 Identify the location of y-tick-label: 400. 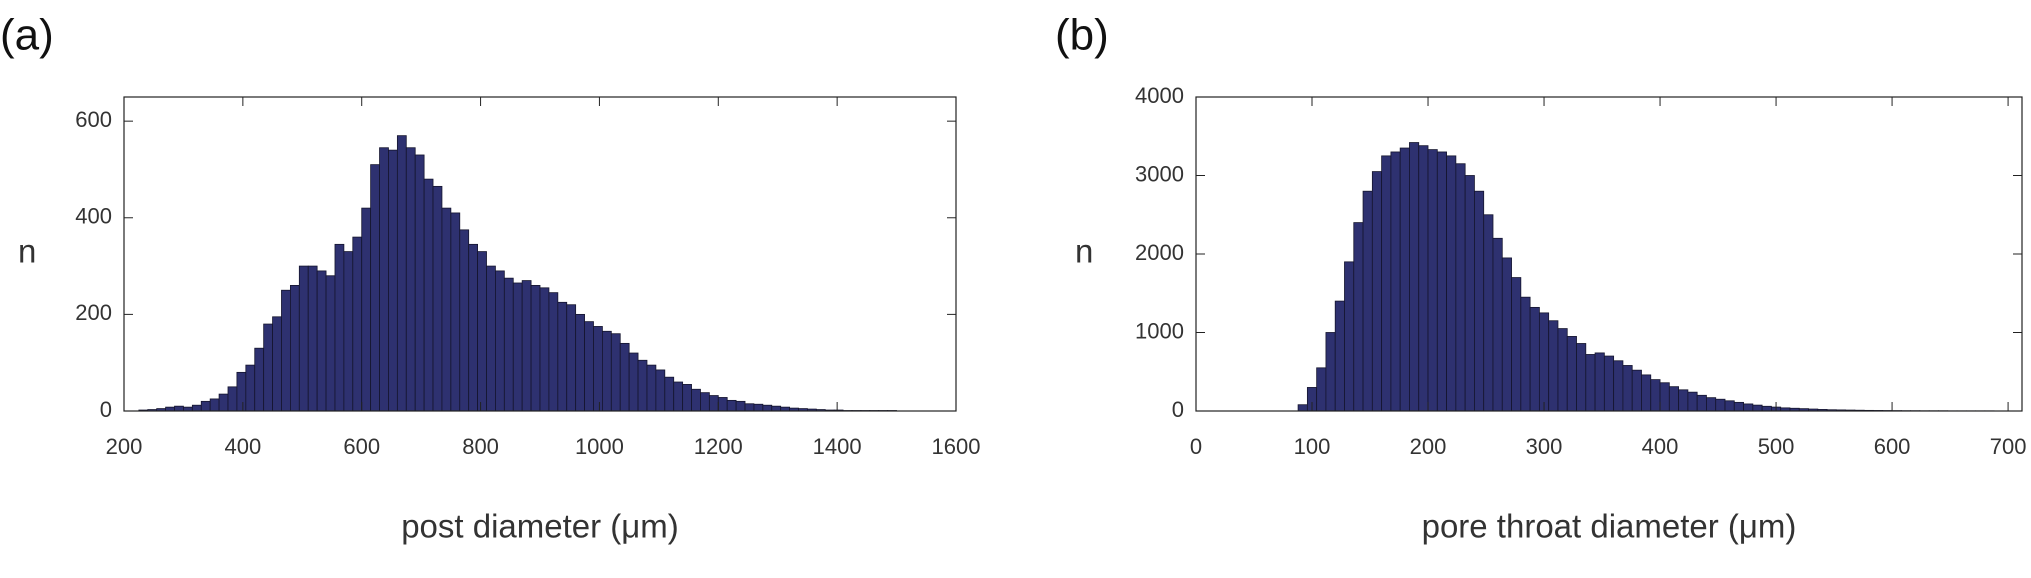
(93, 216).